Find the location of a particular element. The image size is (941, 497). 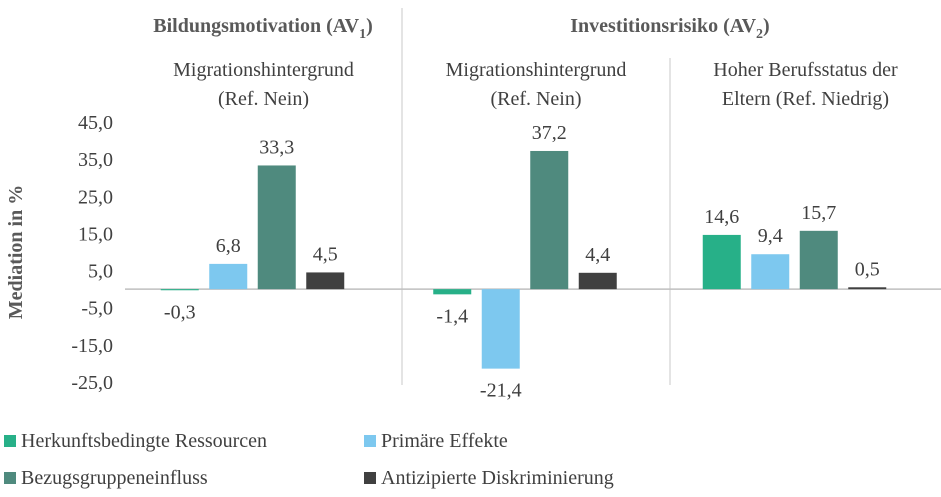

group-header: Bildungsmotivation (AV1) is located at coordinates (262, 28).